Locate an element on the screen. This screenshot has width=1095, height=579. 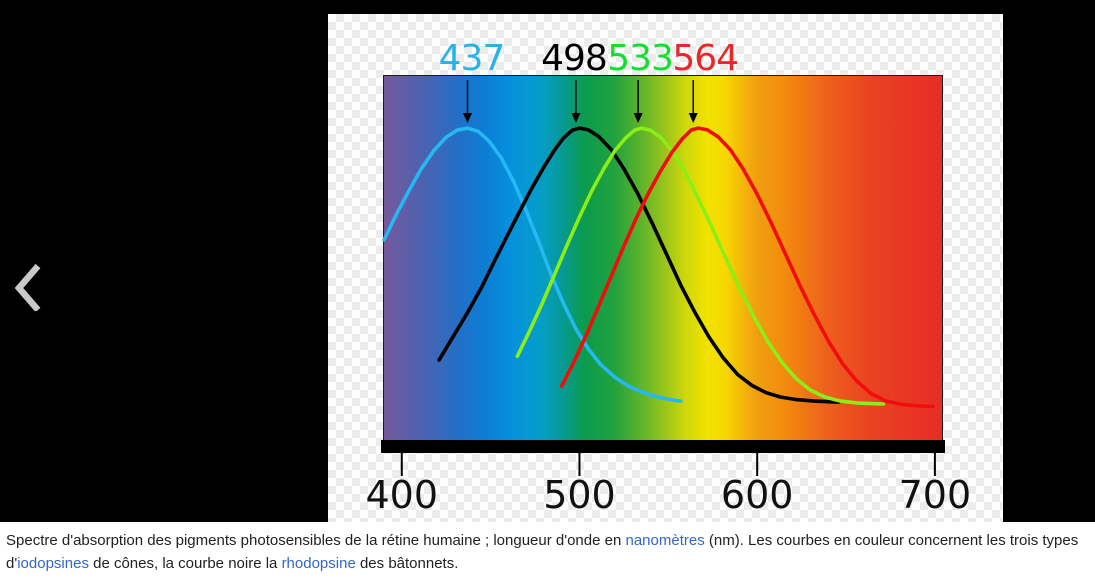
x-axis-tick-label: 700 is located at coordinates (935, 495).